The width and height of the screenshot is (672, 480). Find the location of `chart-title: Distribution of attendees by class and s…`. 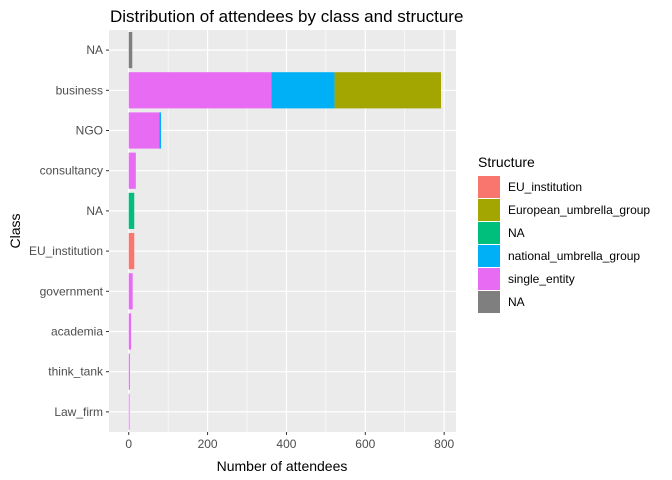

chart-title: Distribution of attendees by class and s… is located at coordinates (286, 16).